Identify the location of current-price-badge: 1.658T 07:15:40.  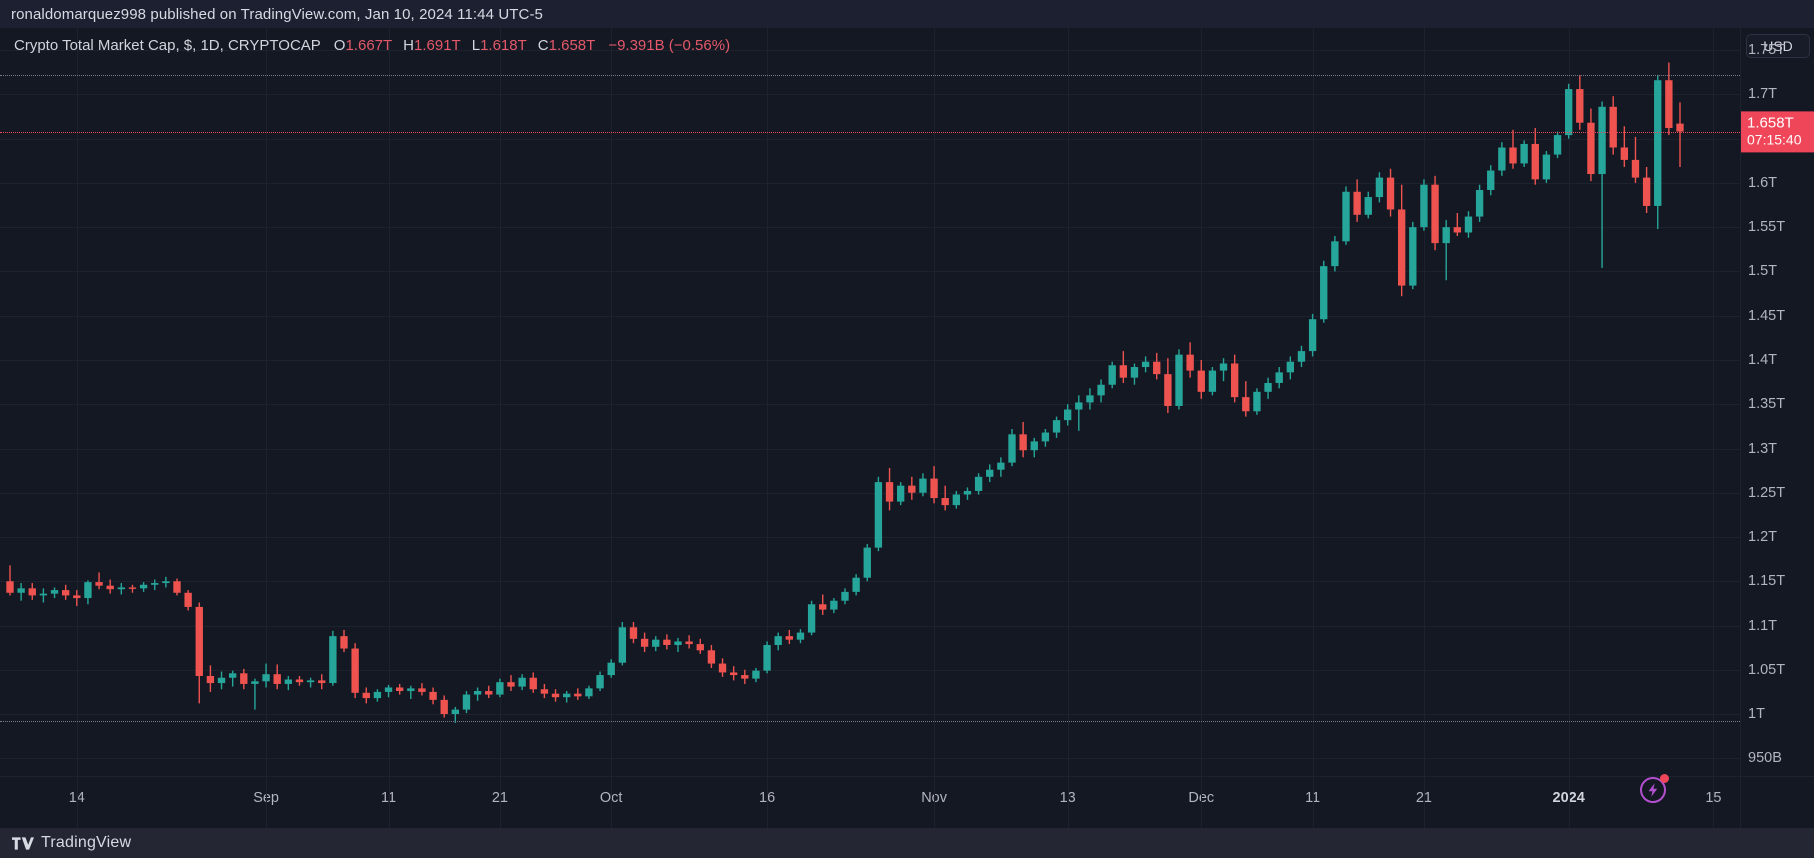
(1777, 131).